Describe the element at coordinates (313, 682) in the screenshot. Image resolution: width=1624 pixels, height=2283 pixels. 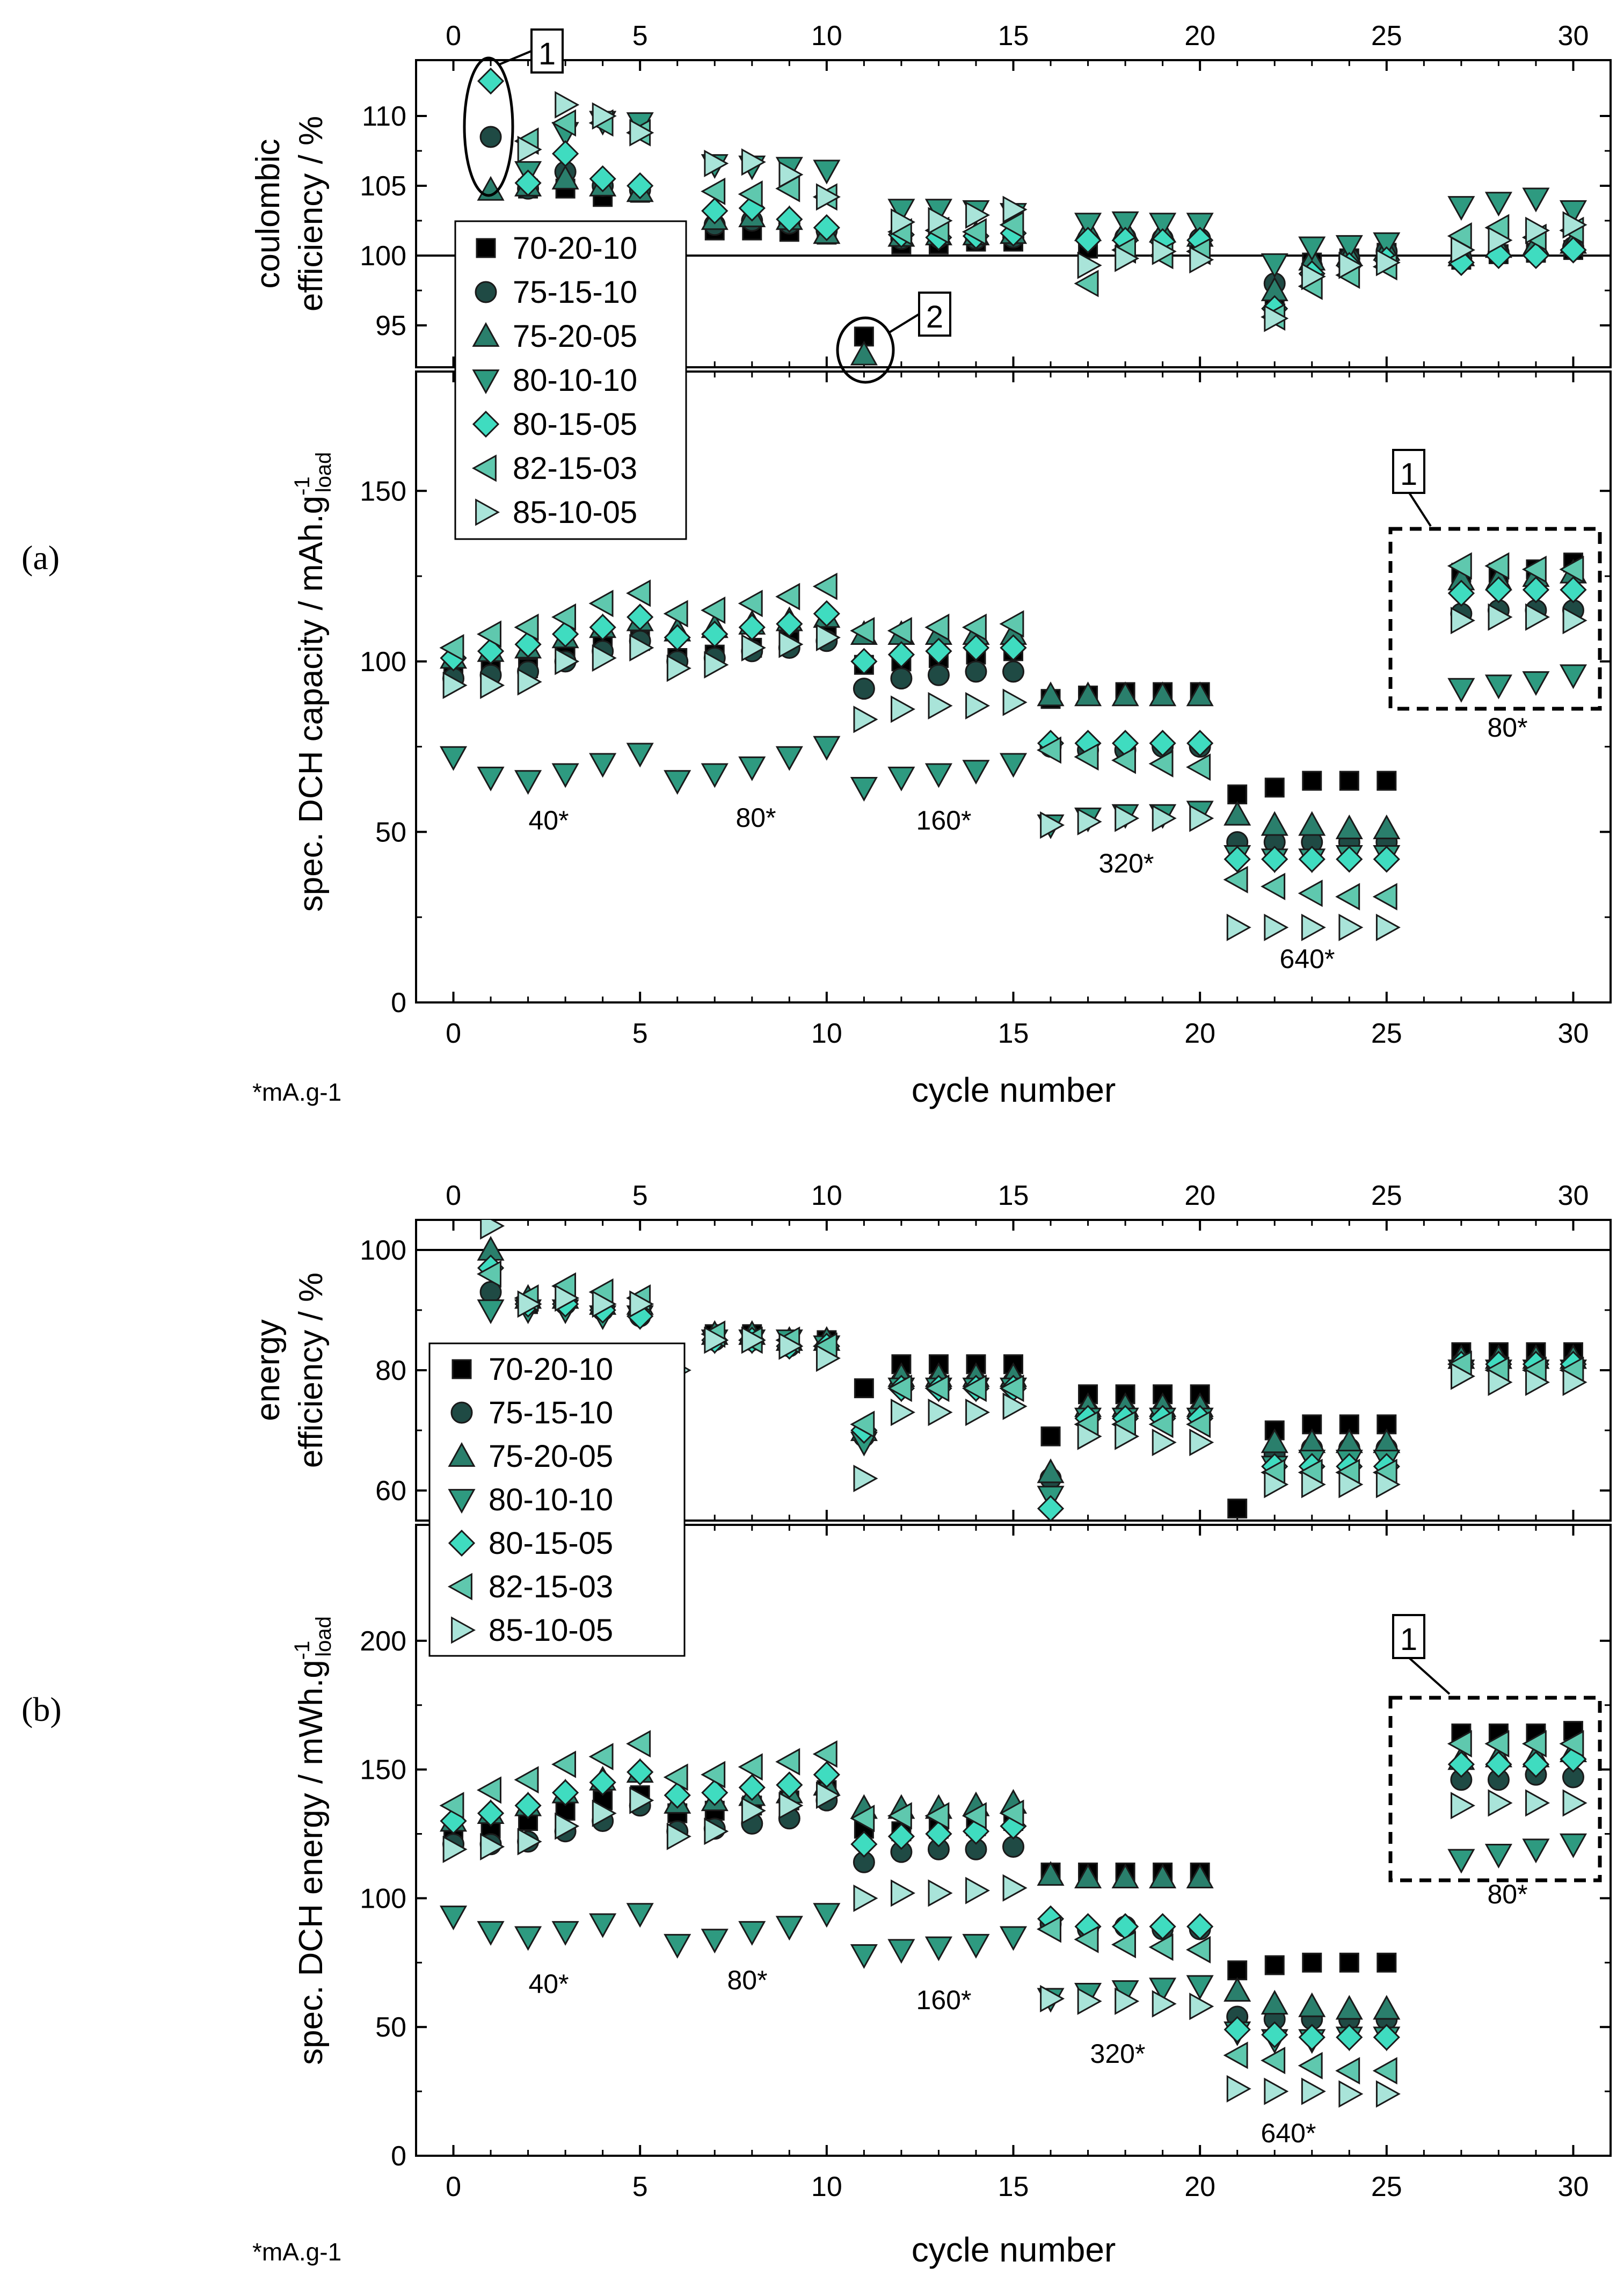
I see `a-bottom-ylabel: spec. DCH capacity / mAh.g-1load` at that location.